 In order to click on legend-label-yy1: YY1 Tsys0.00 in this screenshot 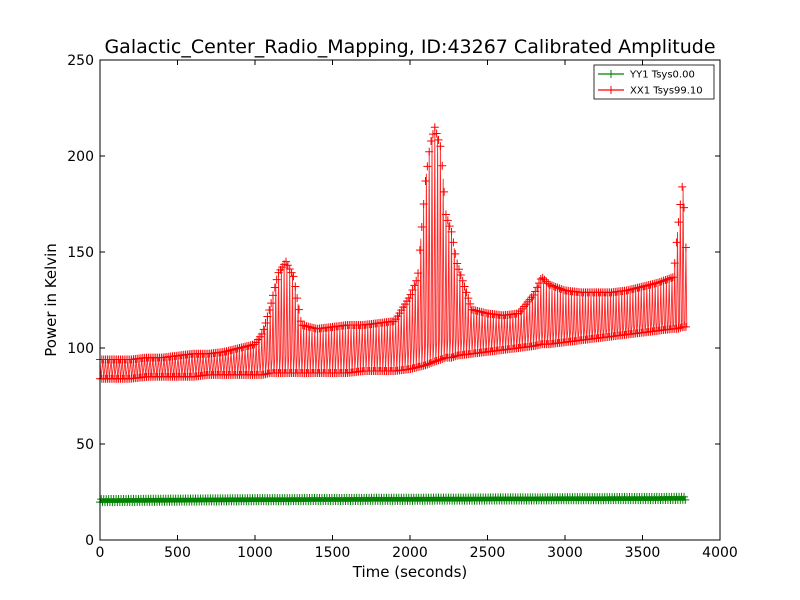, I will do `click(662, 75)`.